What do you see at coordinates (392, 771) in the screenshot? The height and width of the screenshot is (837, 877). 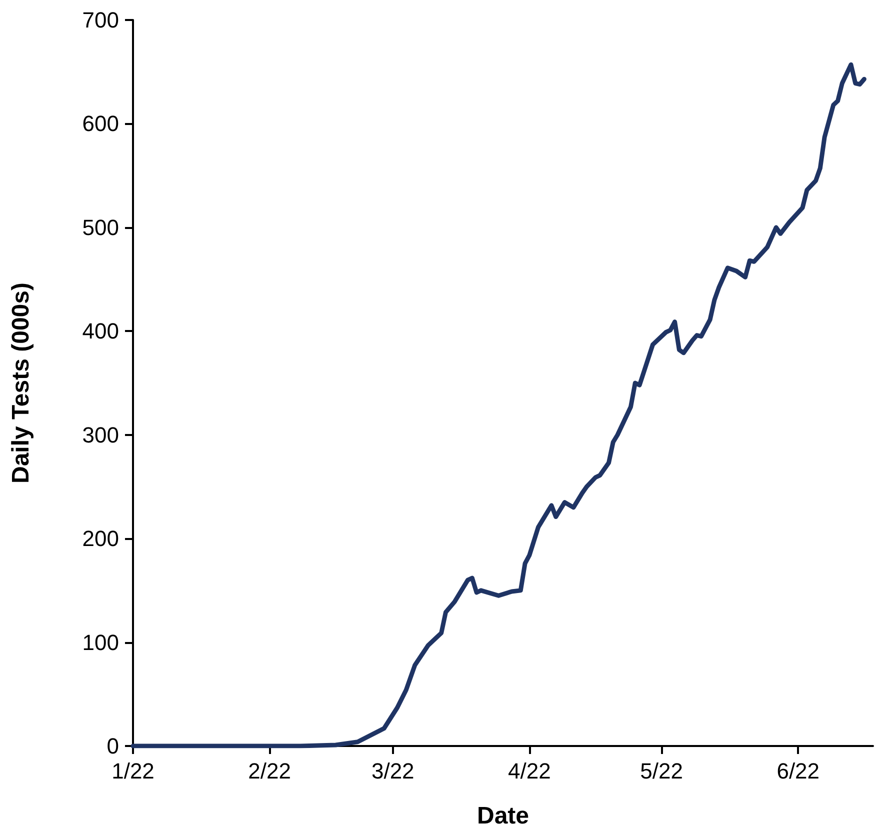 I see `x-tick-label: 3/22` at bounding box center [392, 771].